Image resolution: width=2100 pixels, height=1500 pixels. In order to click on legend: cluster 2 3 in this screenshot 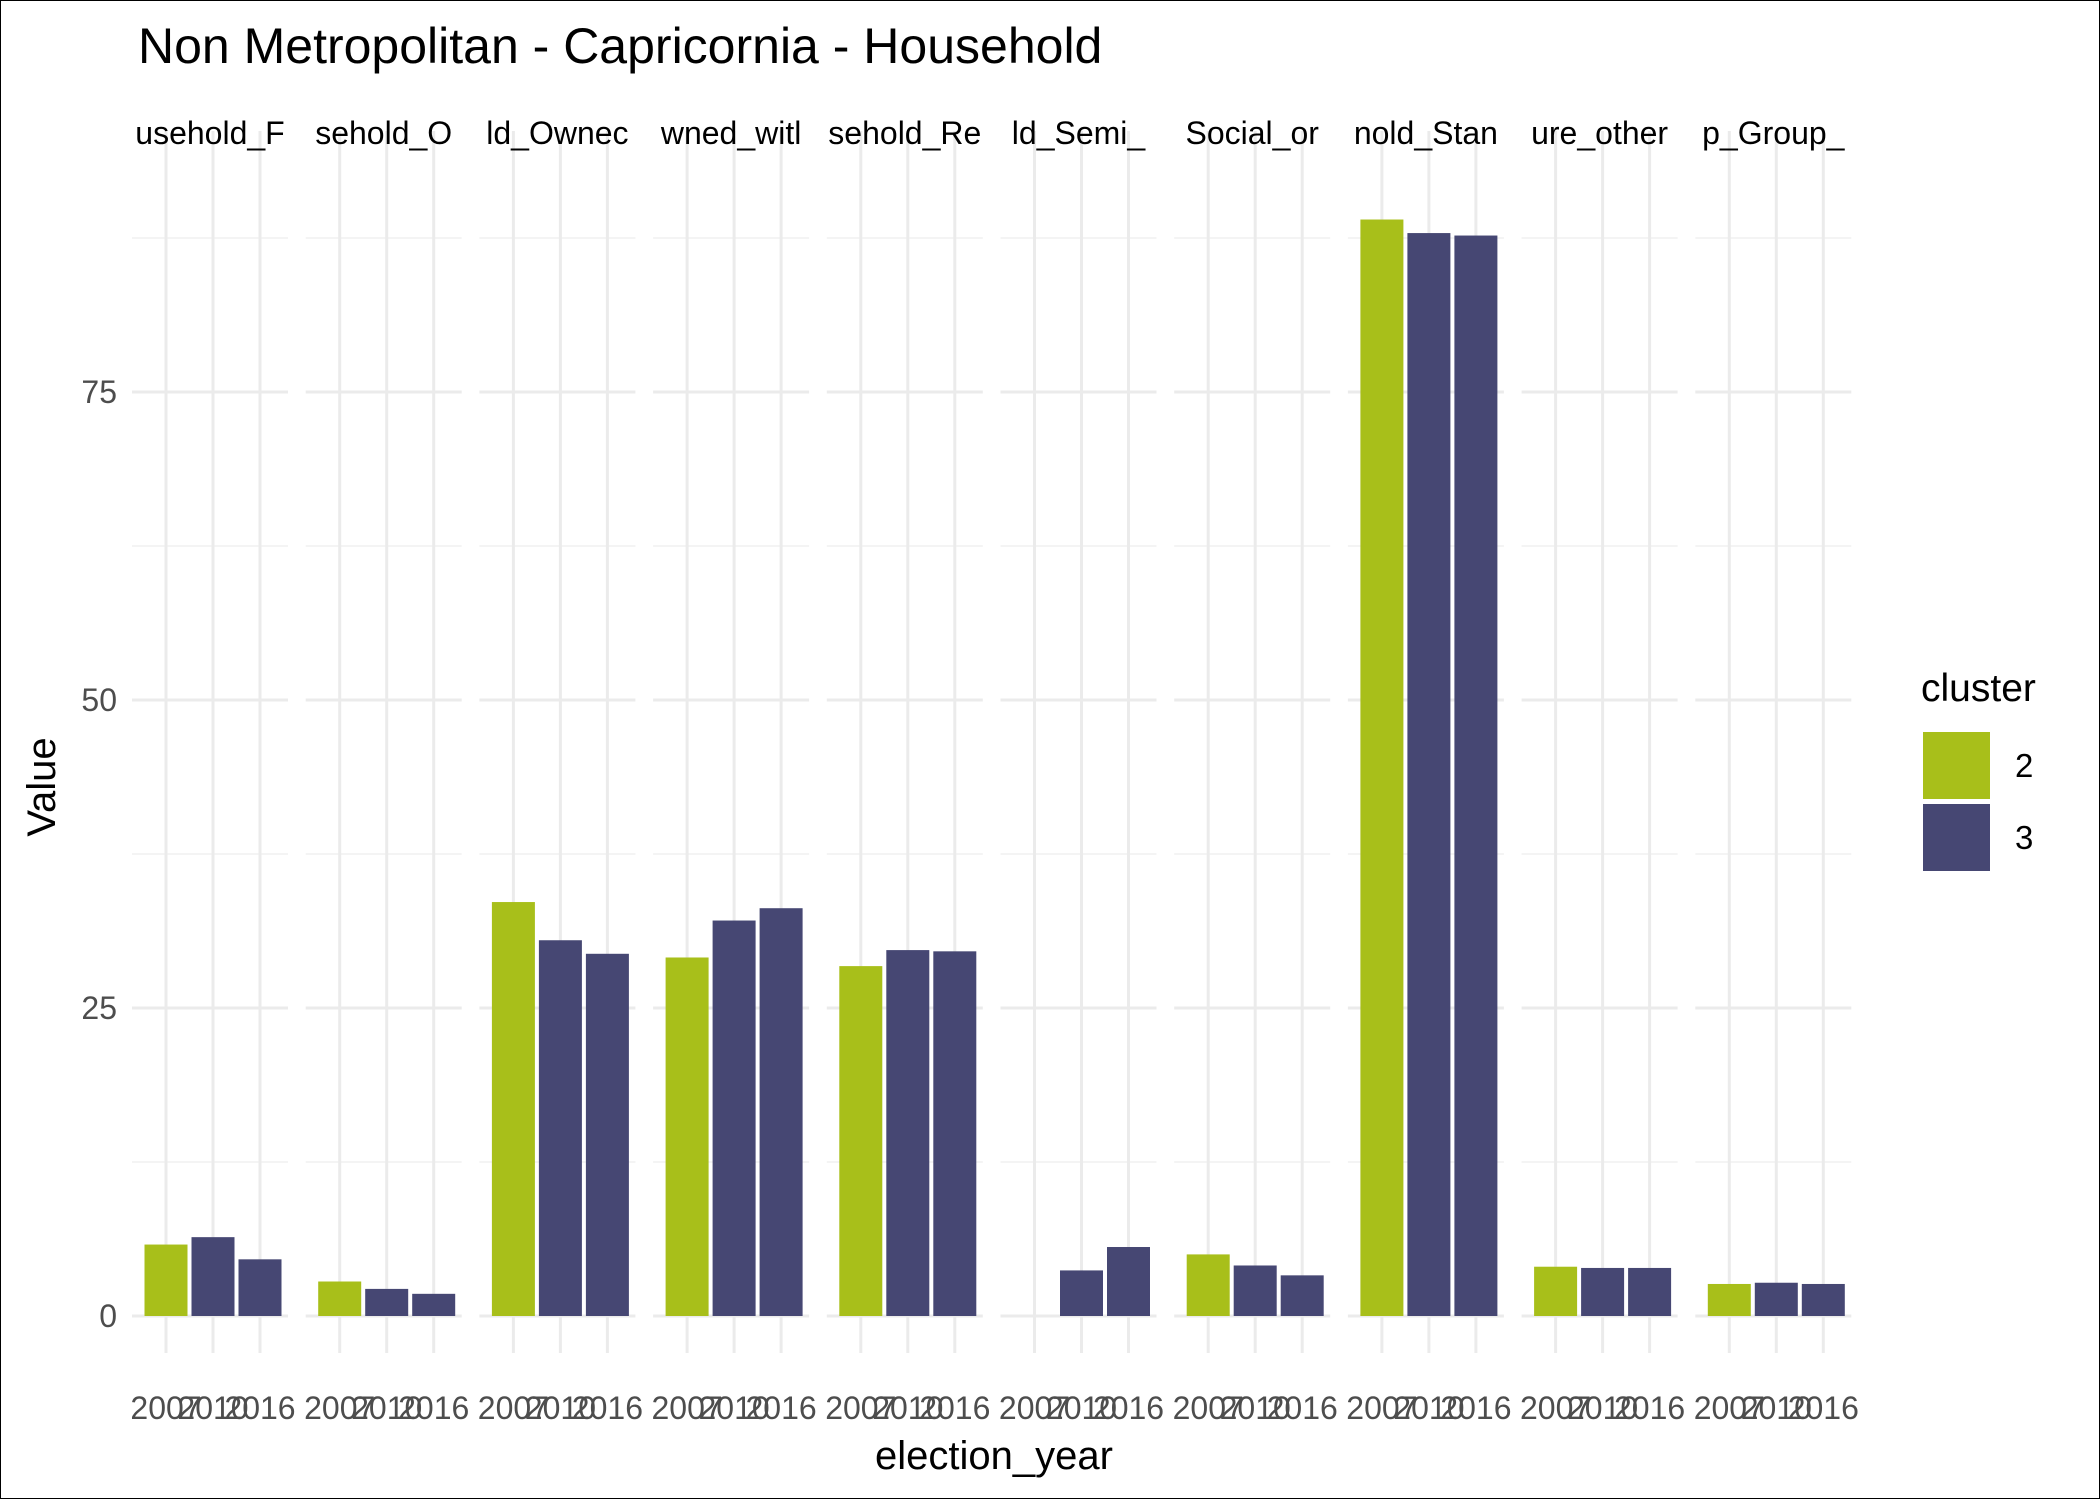, I will do `click(1978, 769)`.